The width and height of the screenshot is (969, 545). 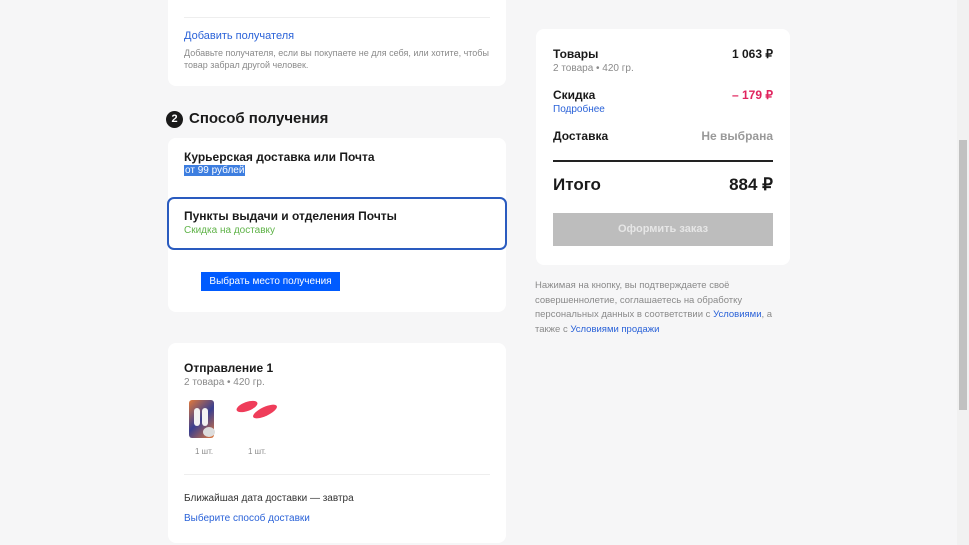 What do you see at coordinates (247, 518) in the screenshot?
I see `choose-delivery-link: Выберите способ доставки` at bounding box center [247, 518].